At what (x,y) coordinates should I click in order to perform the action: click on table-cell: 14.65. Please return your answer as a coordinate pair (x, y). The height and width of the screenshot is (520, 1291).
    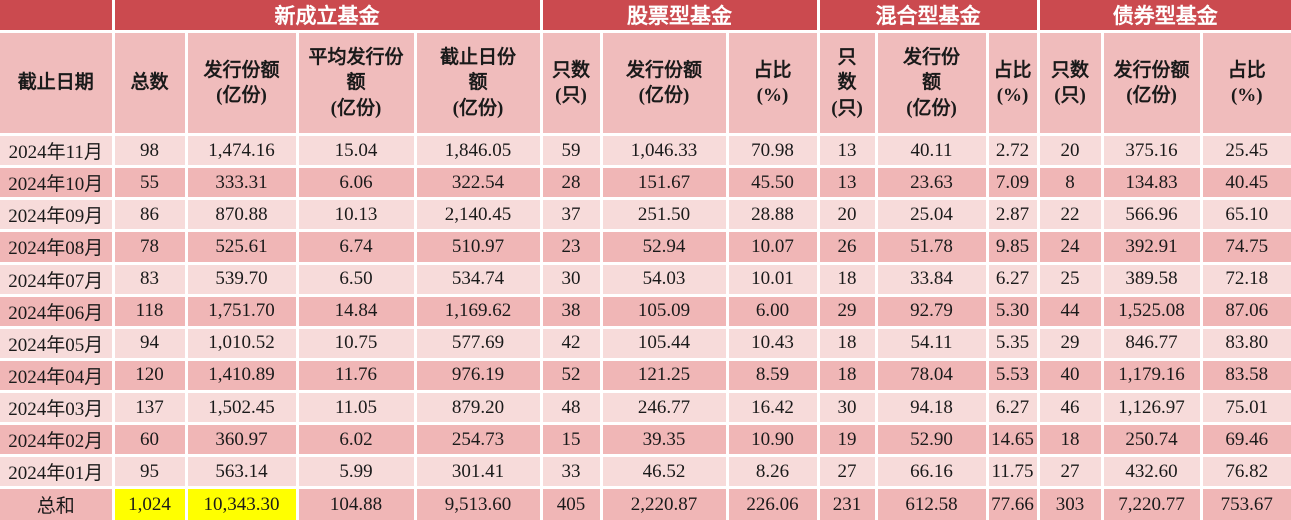
    Looking at the image, I should click on (1012, 440).